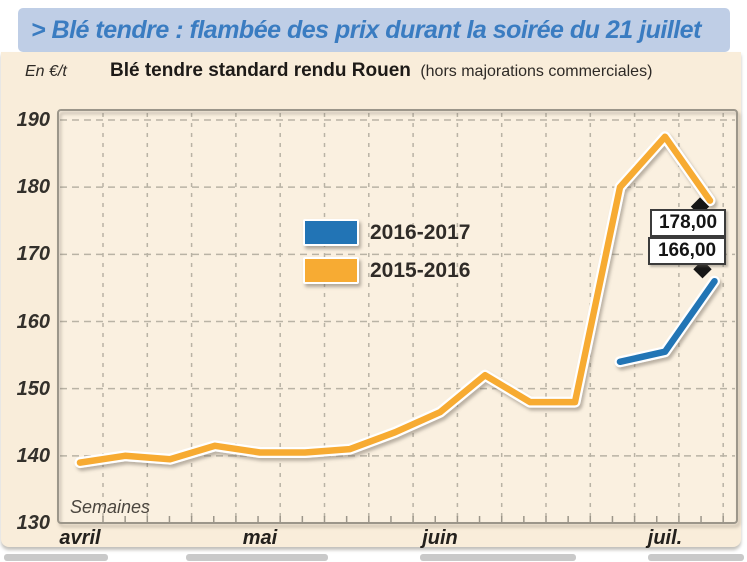 Image resolution: width=747 pixels, height=562 pixels. What do you see at coordinates (331, 270) in the screenshot?
I see `legend-swatch-orange` at bounding box center [331, 270].